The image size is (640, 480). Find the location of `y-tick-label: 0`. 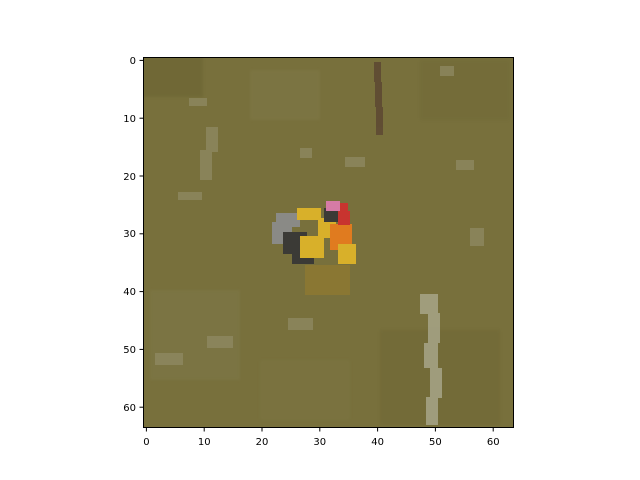

y-tick-label: 0 is located at coordinates (133, 61).